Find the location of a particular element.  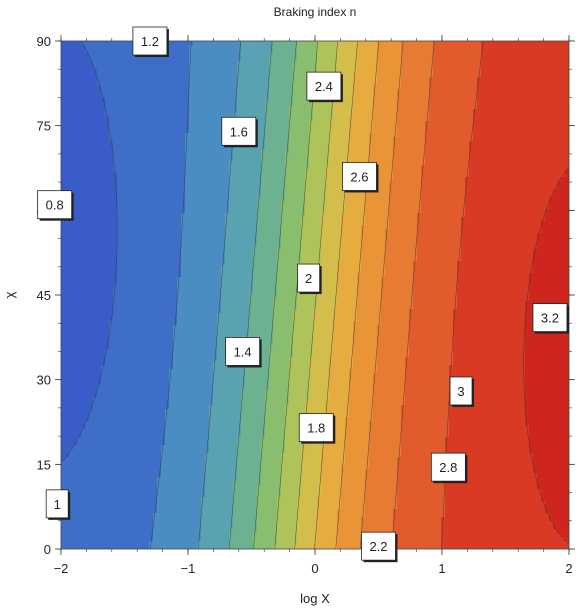

contour-label-text: 2.4 is located at coordinates (324, 86).